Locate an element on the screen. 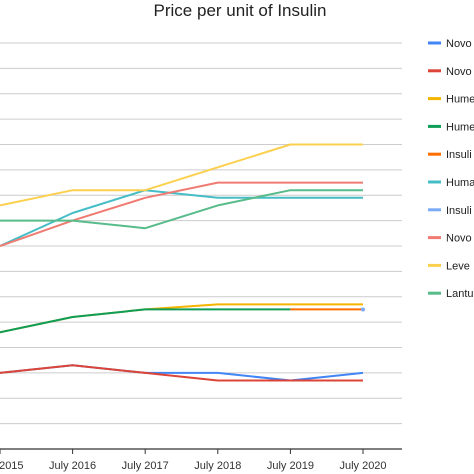 The height and width of the screenshot is (474, 474). x-tick-label: July 2017 is located at coordinates (145, 466).